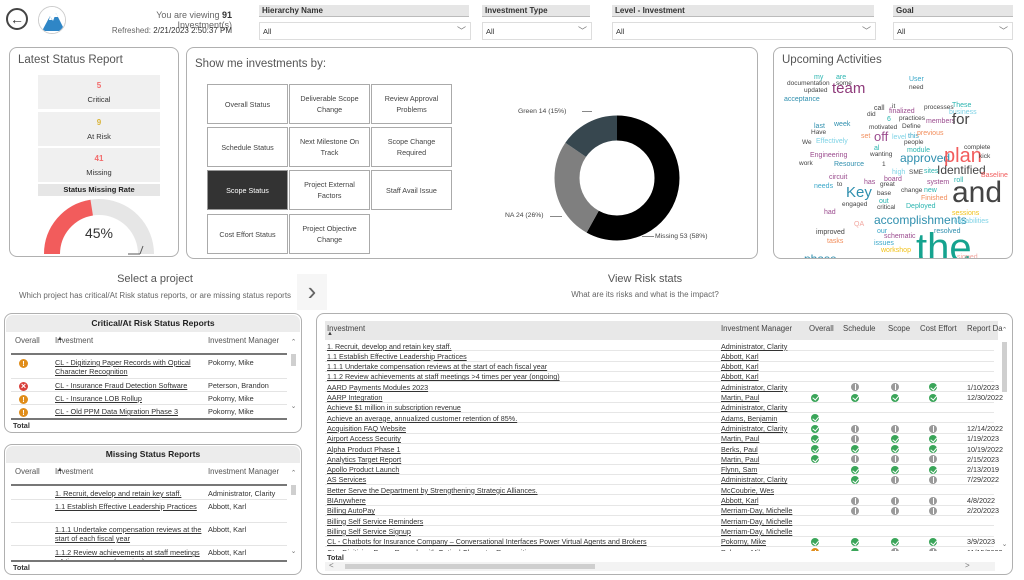 The image size is (1024, 580). I want to click on word-cloud-word: sessions, so click(966, 213).